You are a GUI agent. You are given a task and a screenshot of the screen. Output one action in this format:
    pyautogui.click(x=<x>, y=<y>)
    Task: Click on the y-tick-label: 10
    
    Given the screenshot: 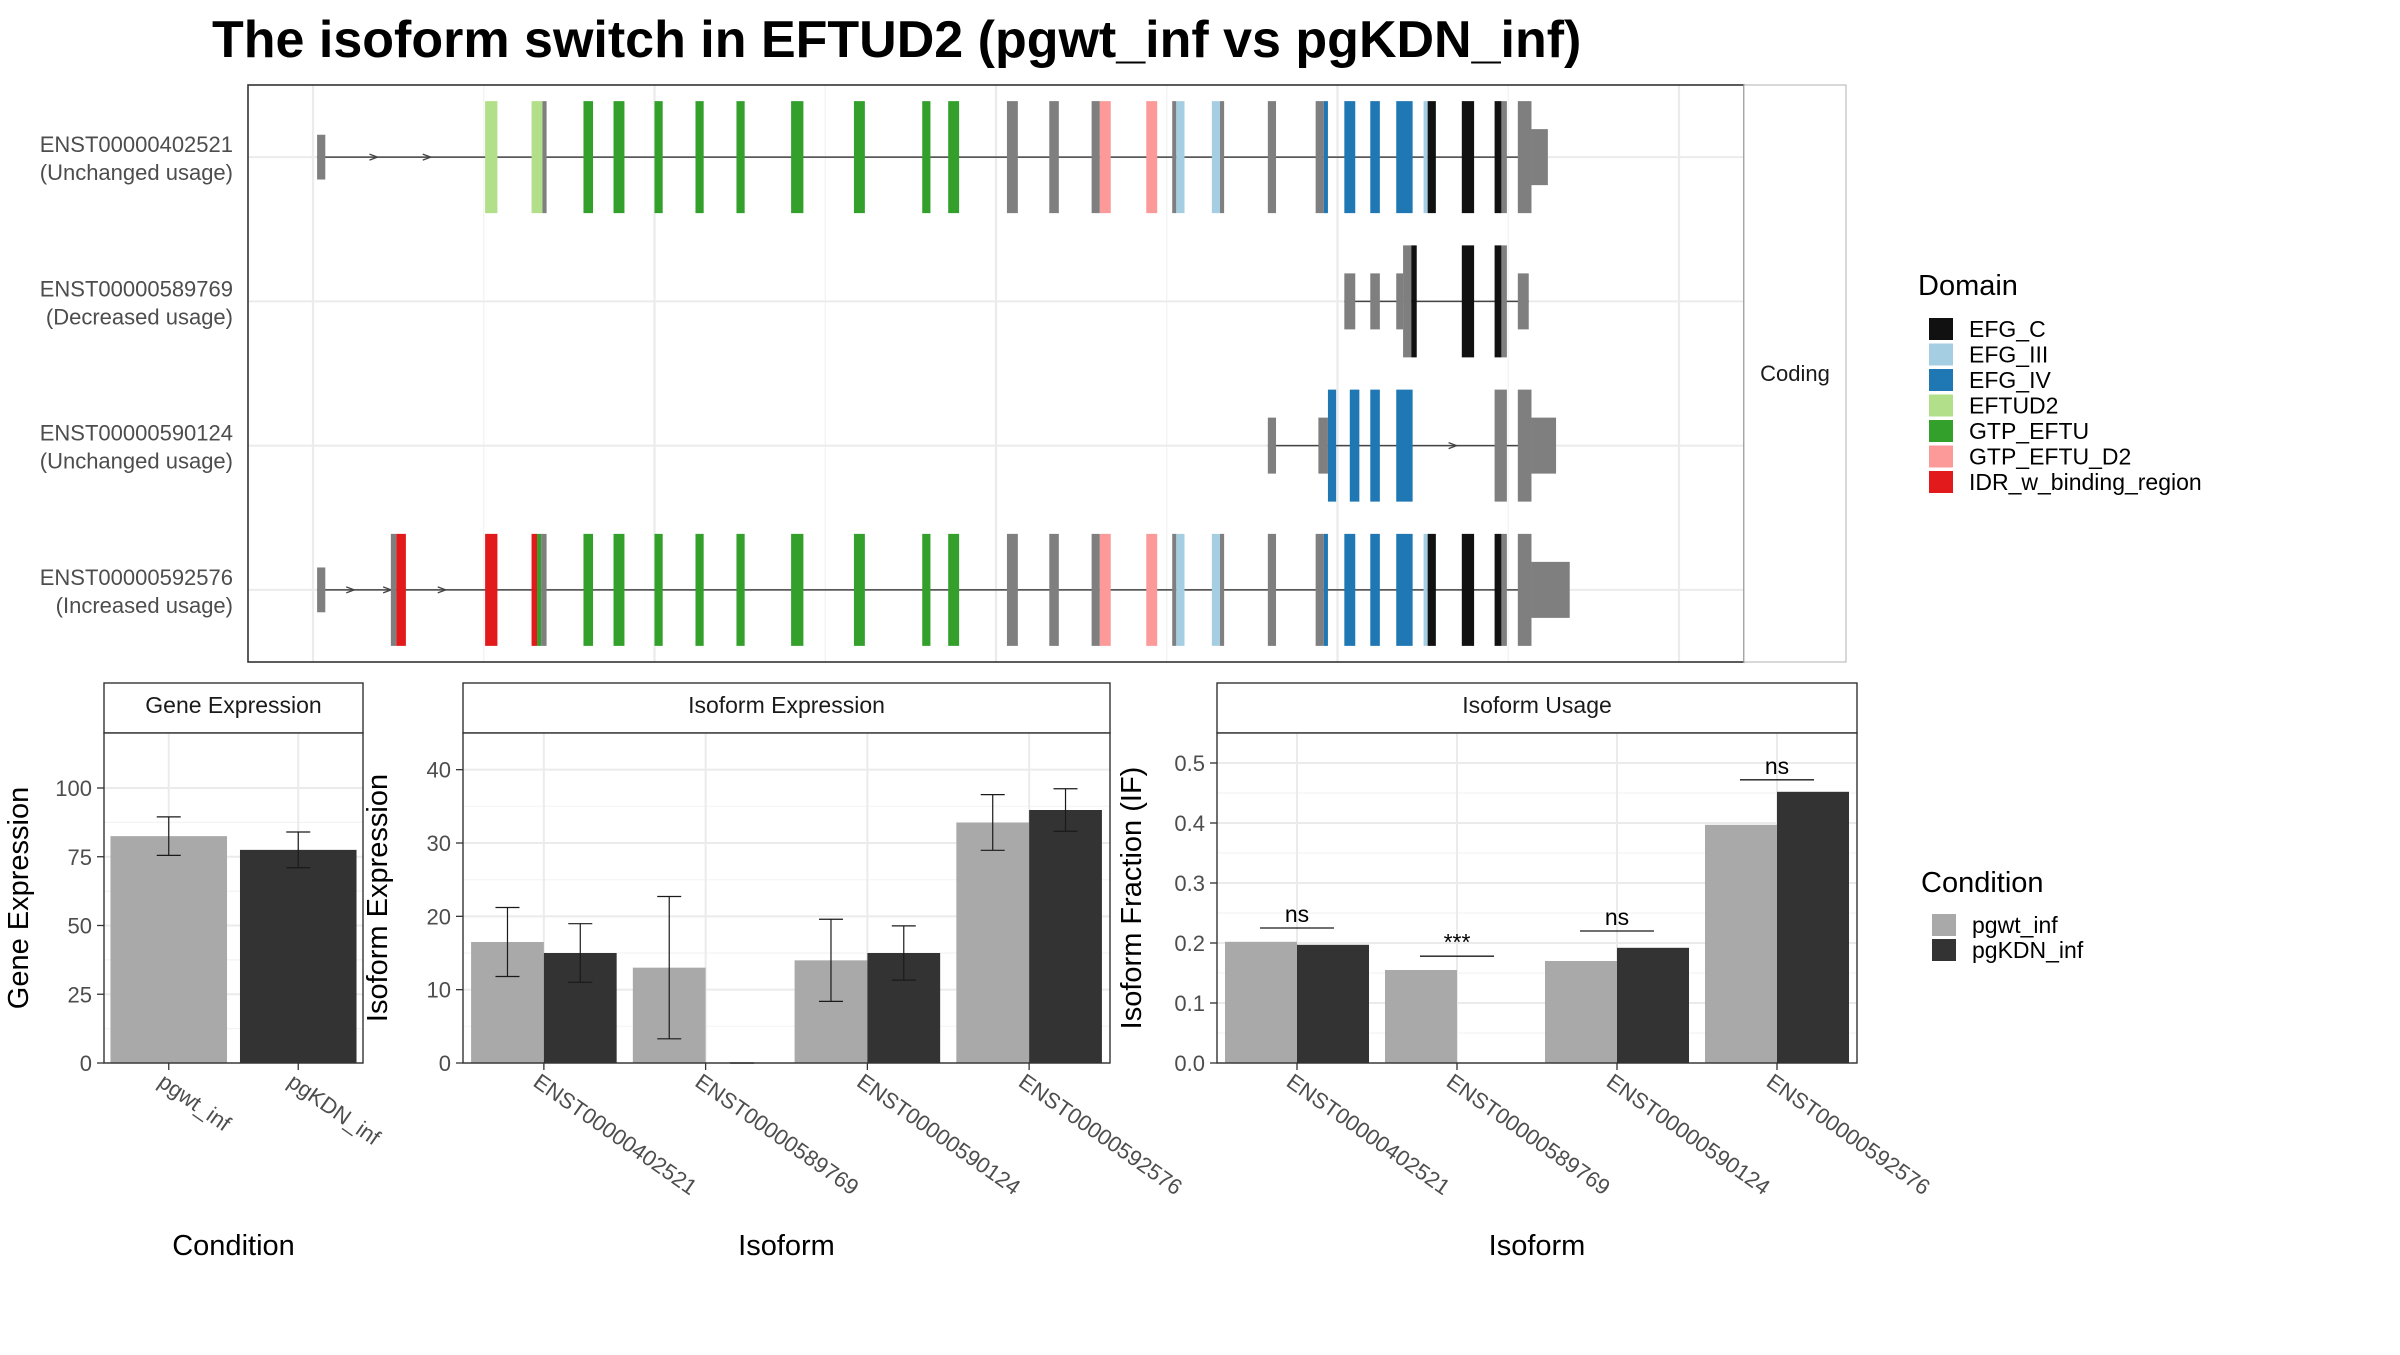 What is the action you would take?
    pyautogui.click(x=439, y=990)
    